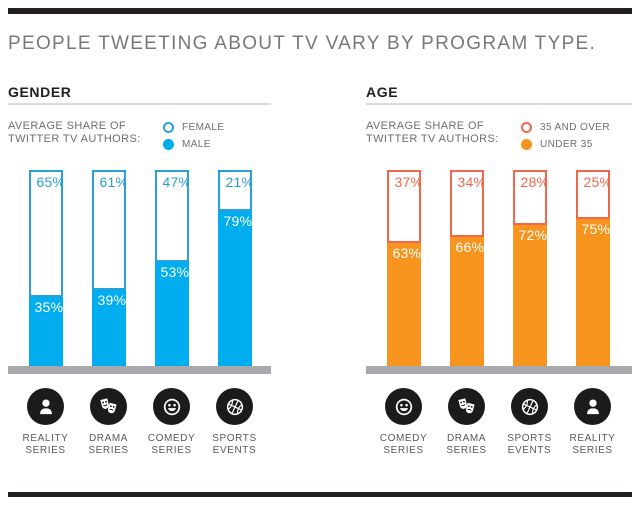  I want to click on bar-segment-female: 65%, so click(45, 234).